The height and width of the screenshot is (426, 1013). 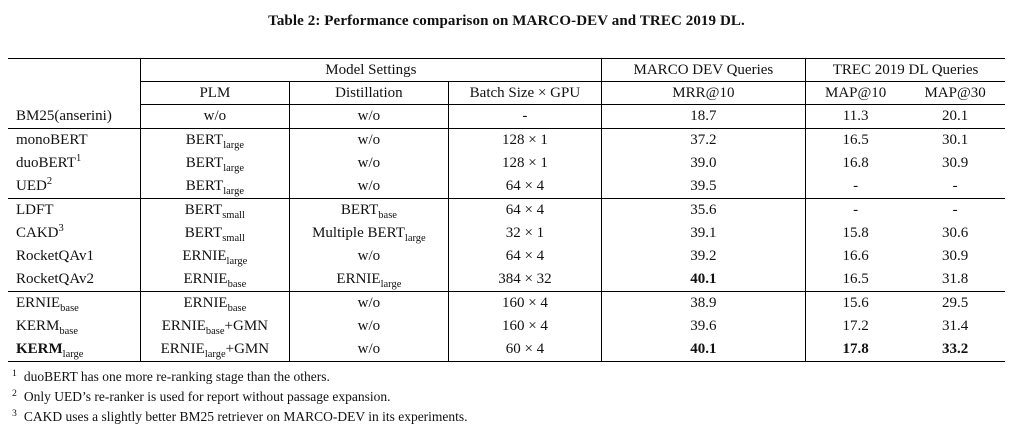 I want to click on distillation-cell: Multiple BERTlarge, so click(x=369, y=233).